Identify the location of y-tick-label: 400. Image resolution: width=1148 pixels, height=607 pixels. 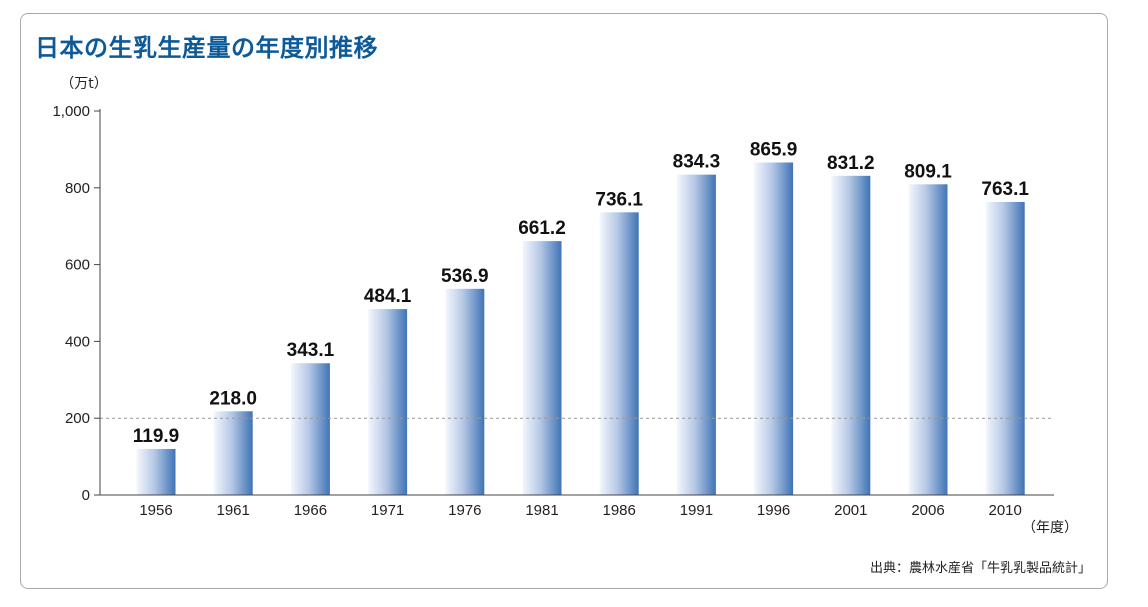
(77, 341).